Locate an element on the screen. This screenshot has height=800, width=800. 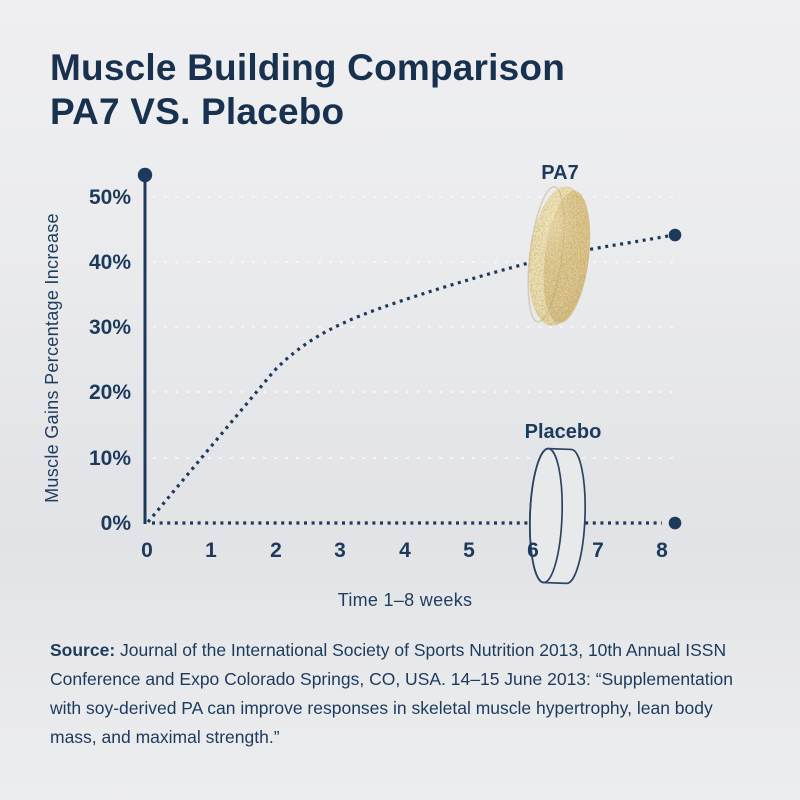
x-tick-4: 4 is located at coordinates (405, 550).